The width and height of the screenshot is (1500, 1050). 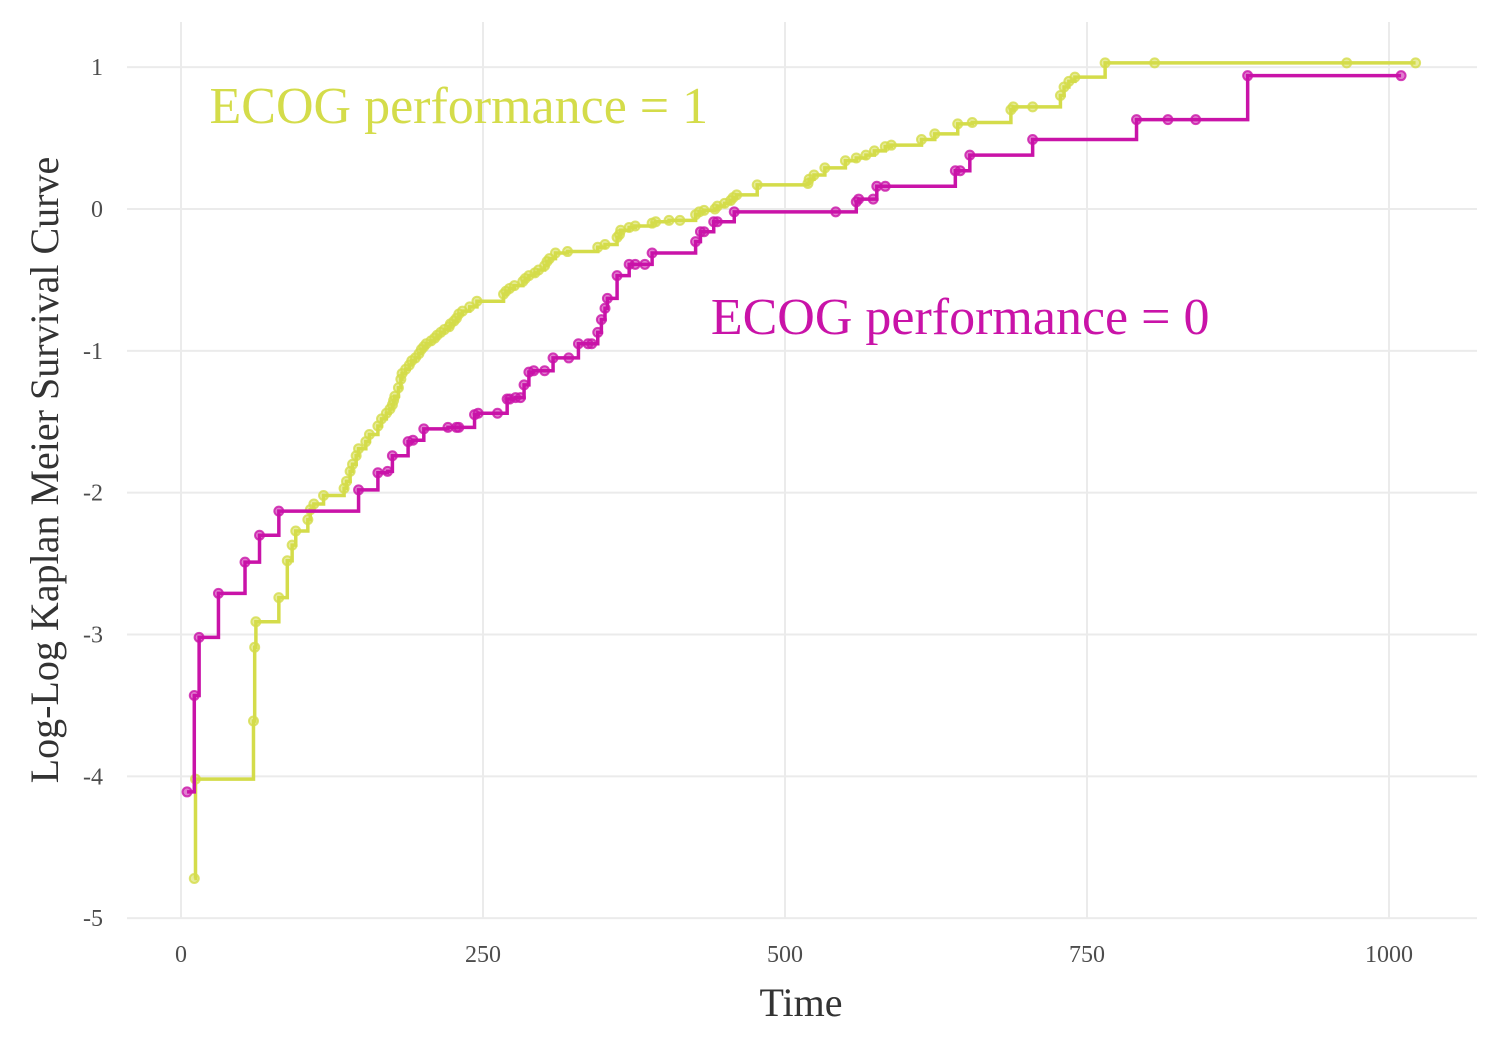 What do you see at coordinates (93, 636) in the screenshot?
I see `y-tick-label: -3` at bounding box center [93, 636].